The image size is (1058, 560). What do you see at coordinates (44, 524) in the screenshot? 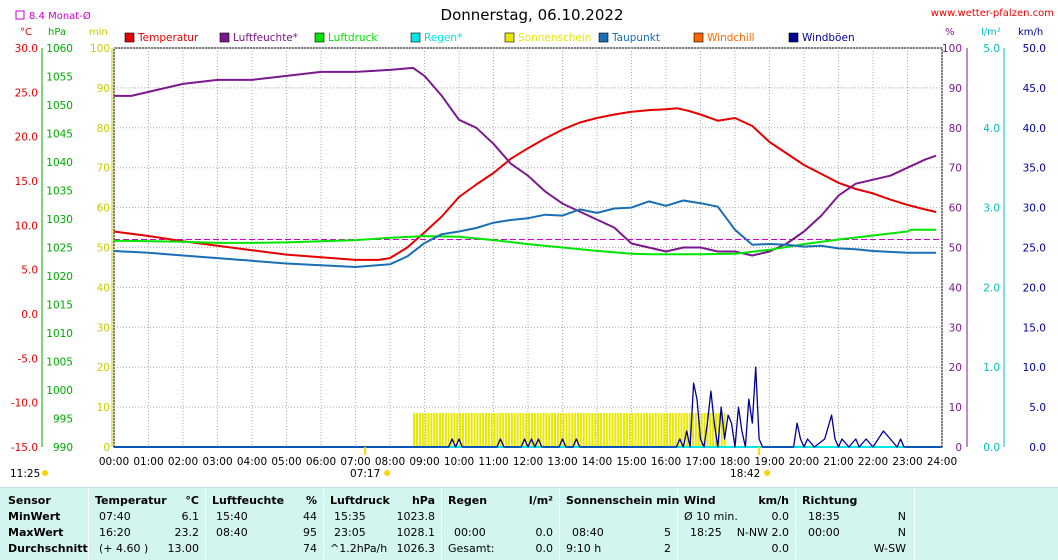
I see `col-sensor: Sensor MinWert MaxWert Durchschnitt` at bounding box center [44, 524].